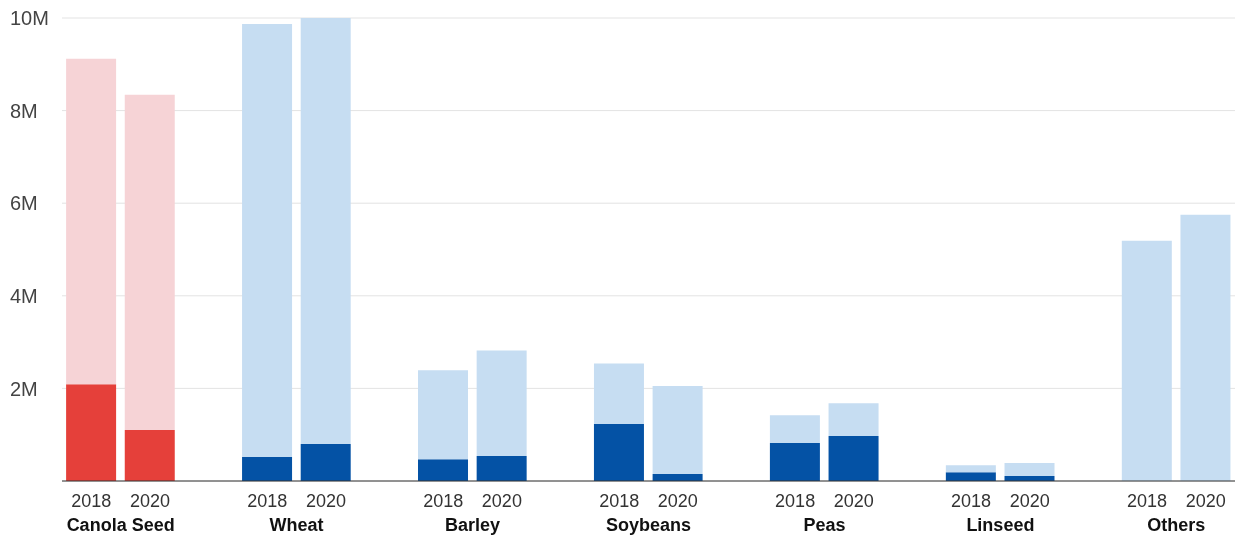 Image resolution: width=1243 pixels, height=537 pixels. I want to click on text: Canola Seed, so click(120, 525).